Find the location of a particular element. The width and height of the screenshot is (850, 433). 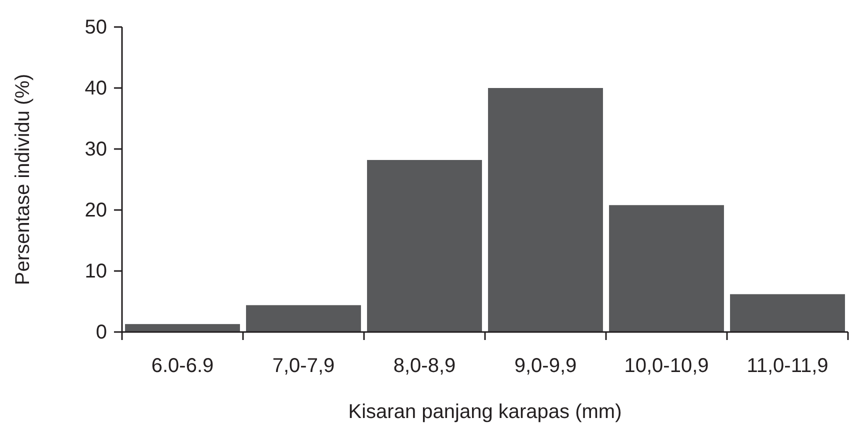

y-tick-label: 40 is located at coordinates (95, 88).